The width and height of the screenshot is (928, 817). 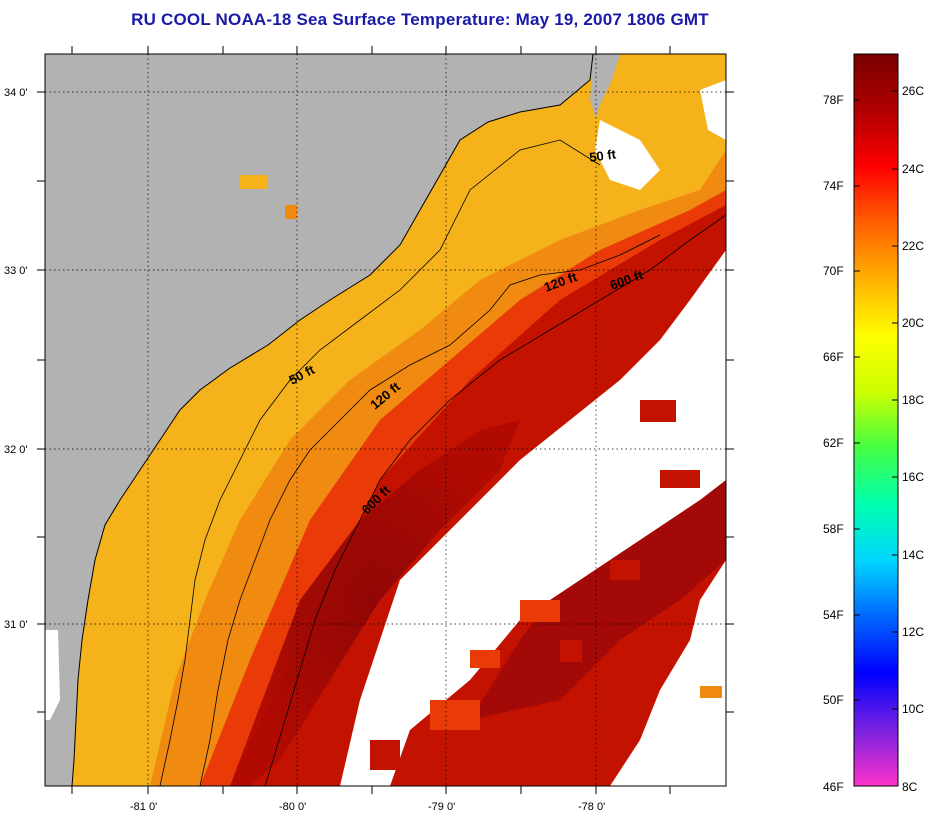 I want to click on colorbar-bar, so click(x=876, y=420).